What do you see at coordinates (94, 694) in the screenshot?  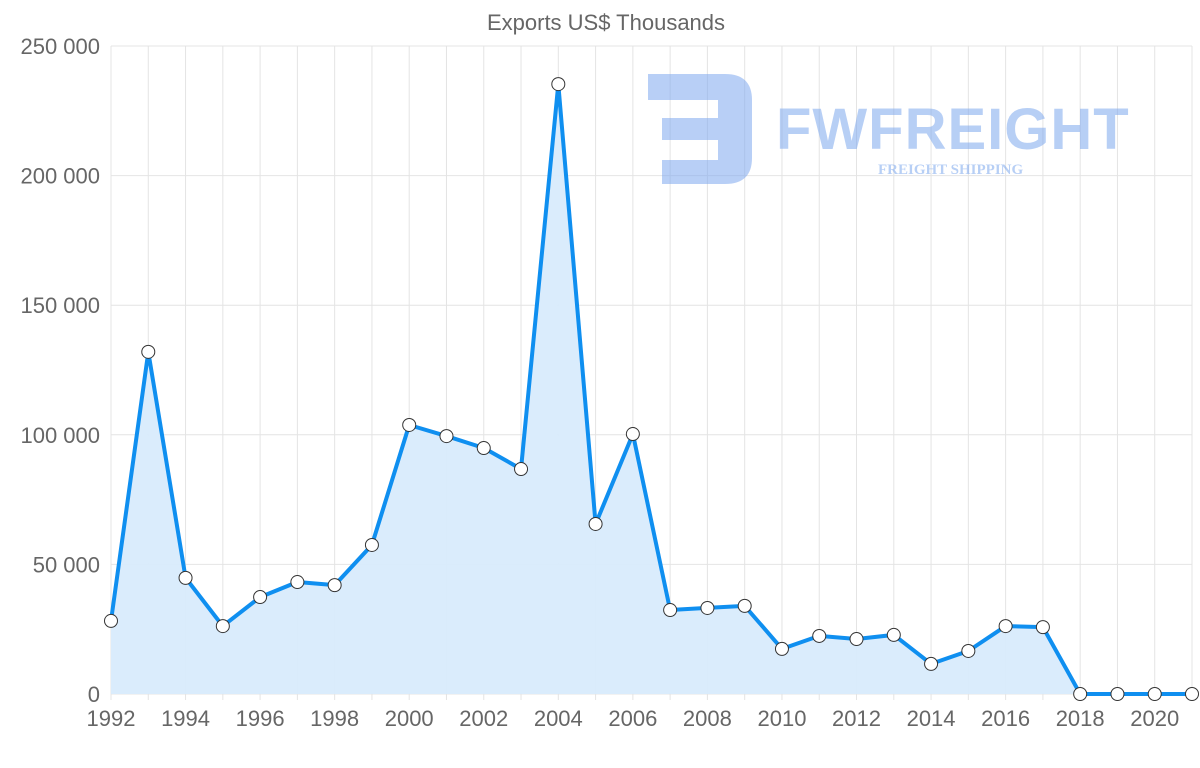 I see `y-tick-label: 0` at bounding box center [94, 694].